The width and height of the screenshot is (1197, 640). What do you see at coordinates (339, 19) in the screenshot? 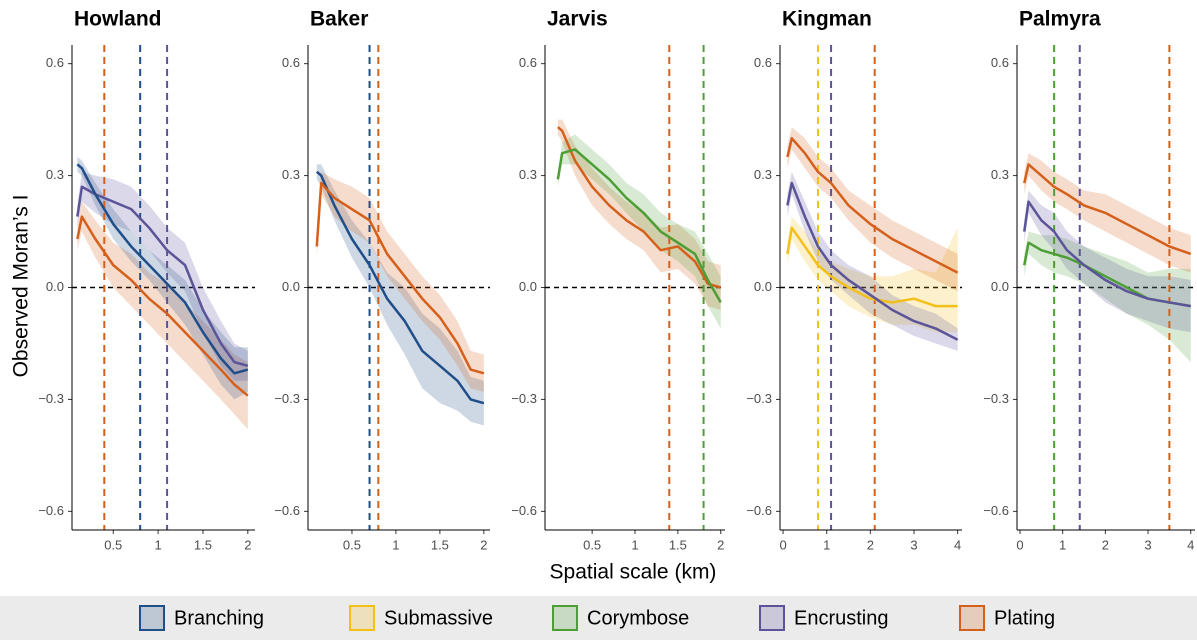
I see `panel-title: Baker` at bounding box center [339, 19].